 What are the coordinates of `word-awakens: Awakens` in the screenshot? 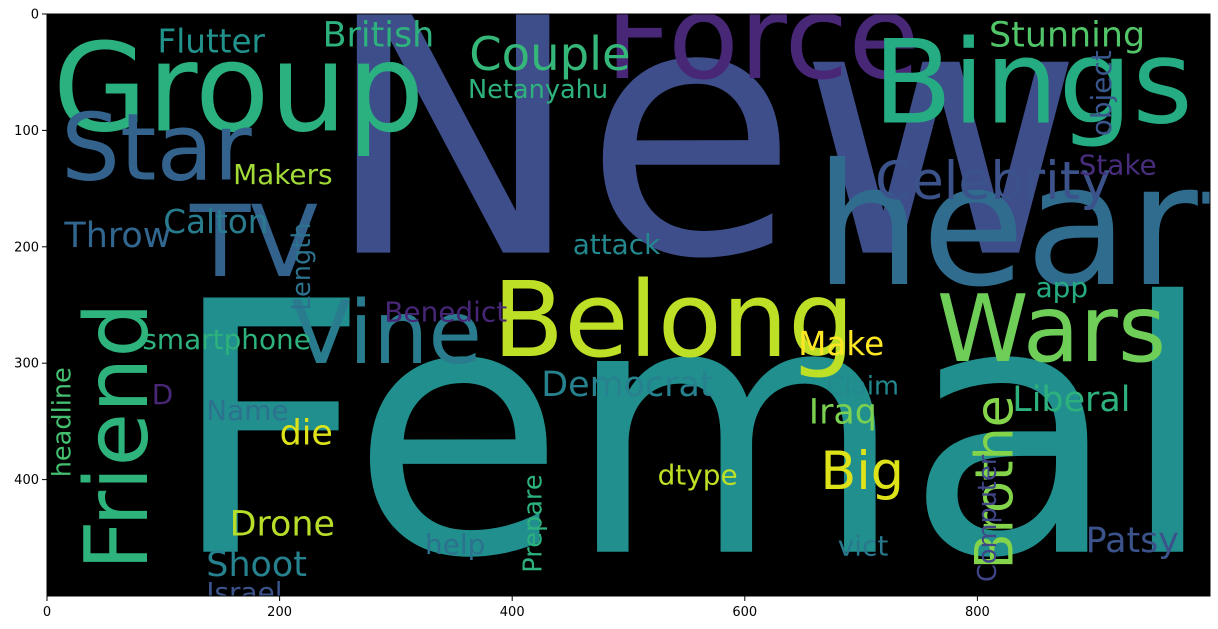 It's located at (960, 607).